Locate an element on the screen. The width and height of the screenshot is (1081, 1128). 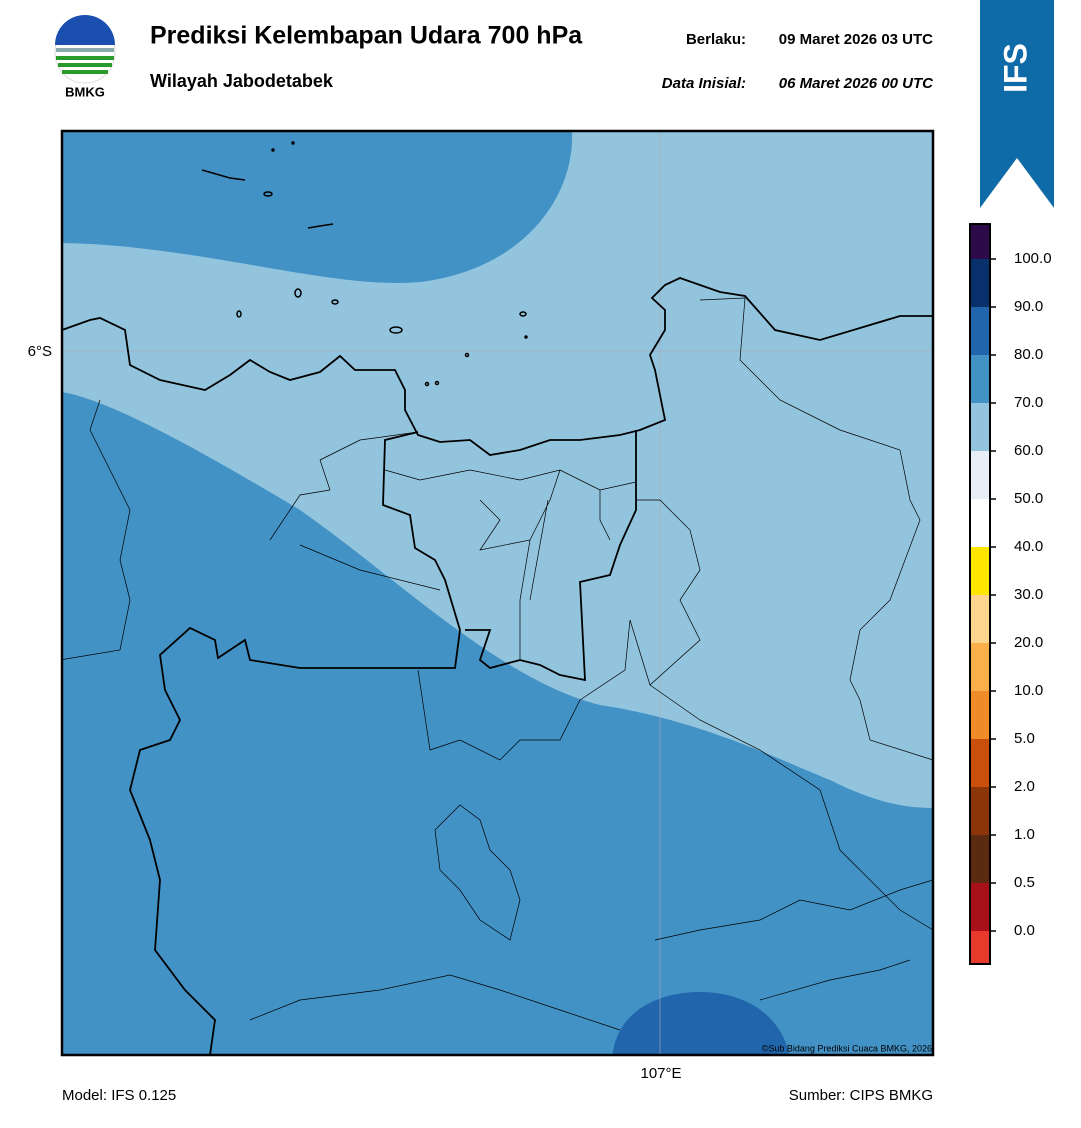
colorbar-tick-label: 100.0 is located at coordinates (1033, 258).